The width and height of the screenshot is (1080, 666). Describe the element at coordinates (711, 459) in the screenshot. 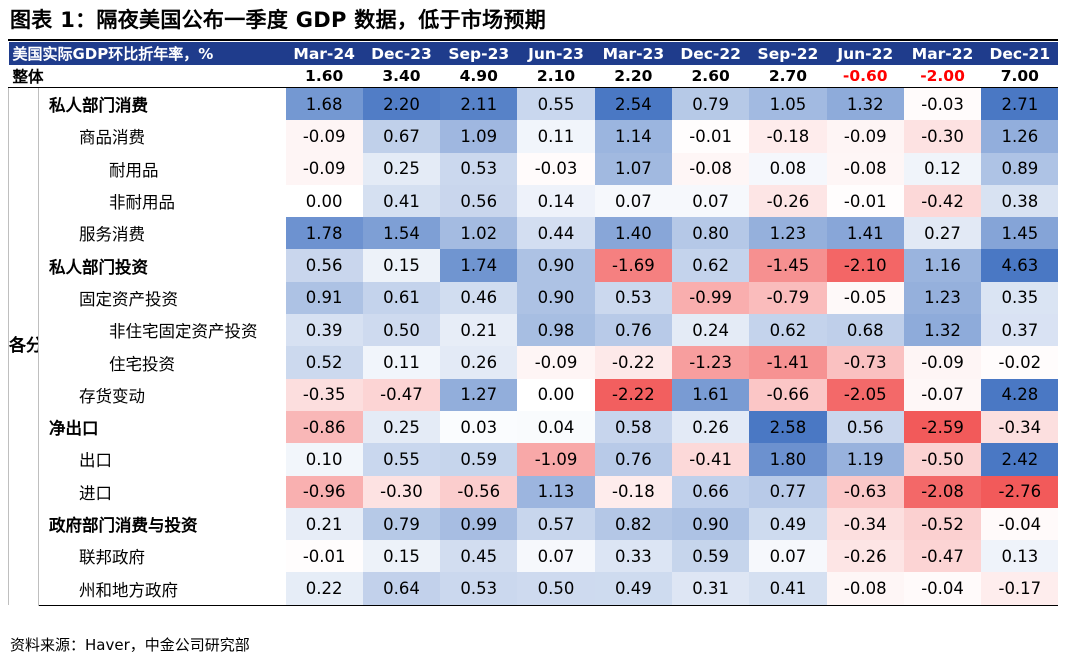

I see `value-cell: -0.41` at that location.